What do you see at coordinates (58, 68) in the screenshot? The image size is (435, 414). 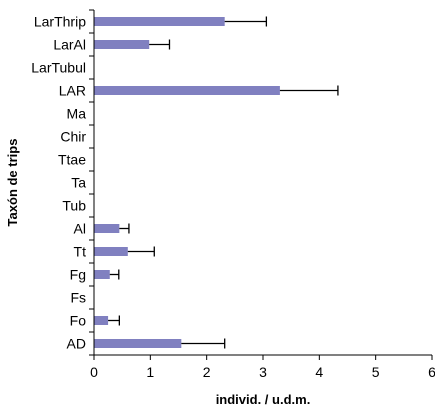 I see `y-tick-label: LarTubul` at bounding box center [58, 68].